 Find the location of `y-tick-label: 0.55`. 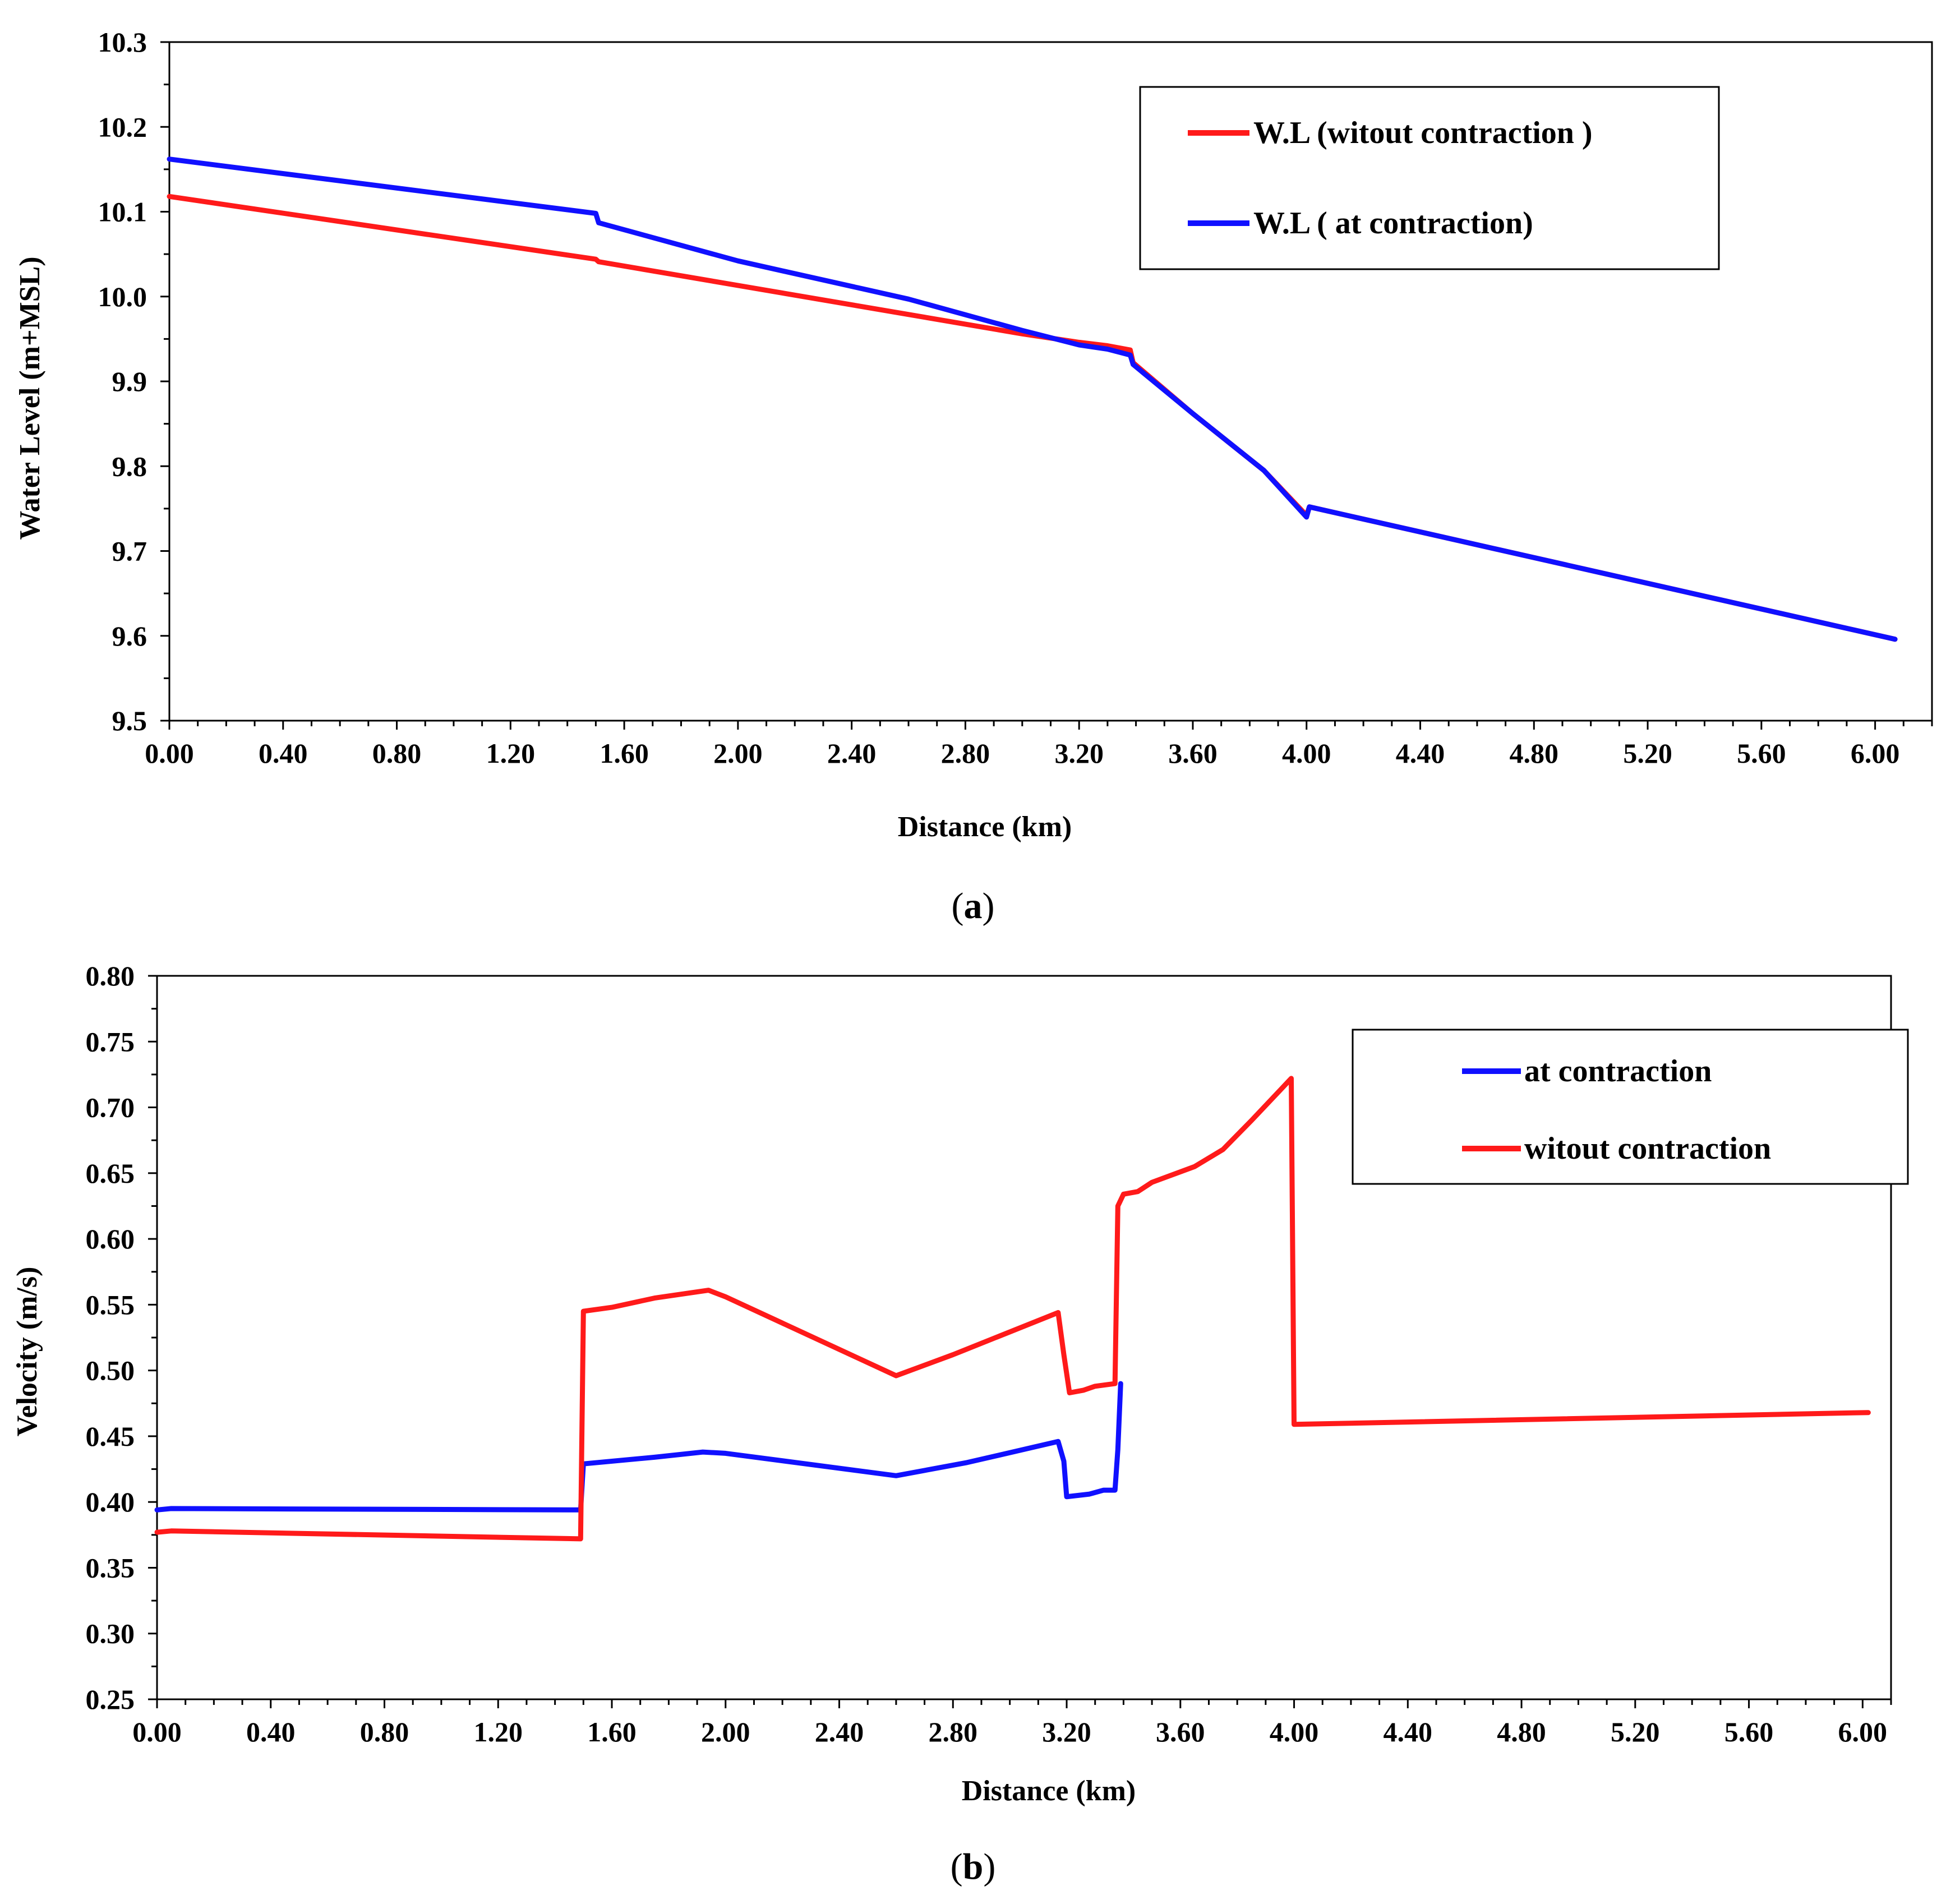

y-tick-label: 0.55 is located at coordinates (110, 1304).